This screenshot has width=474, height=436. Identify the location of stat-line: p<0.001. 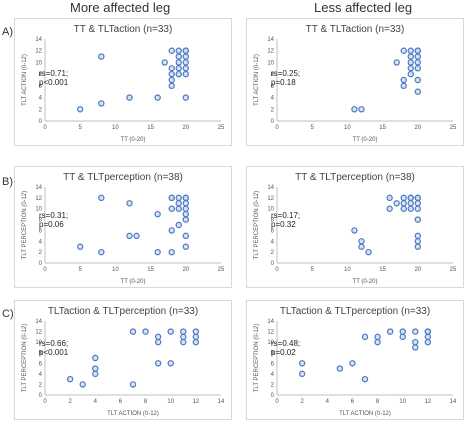
(54, 352).